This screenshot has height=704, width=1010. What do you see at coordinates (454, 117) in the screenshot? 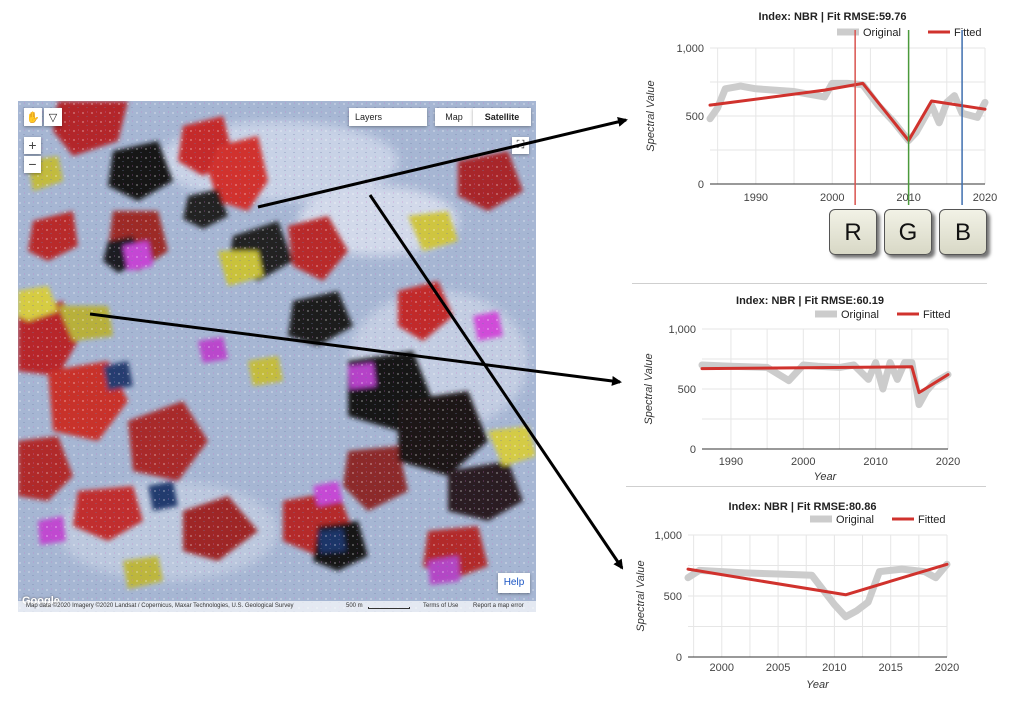
I see `map-type-map-button: Map` at bounding box center [454, 117].